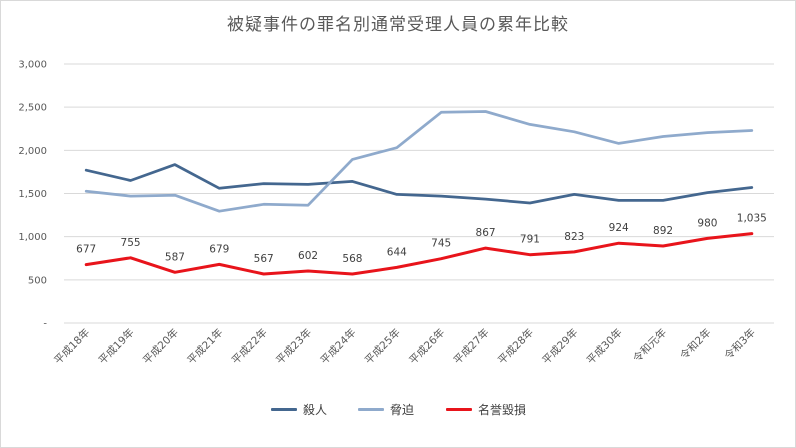 This screenshot has width=796, height=448. What do you see at coordinates (604, 346) in the screenshot?
I see `x-tick-label: 平成30年` at bounding box center [604, 346].